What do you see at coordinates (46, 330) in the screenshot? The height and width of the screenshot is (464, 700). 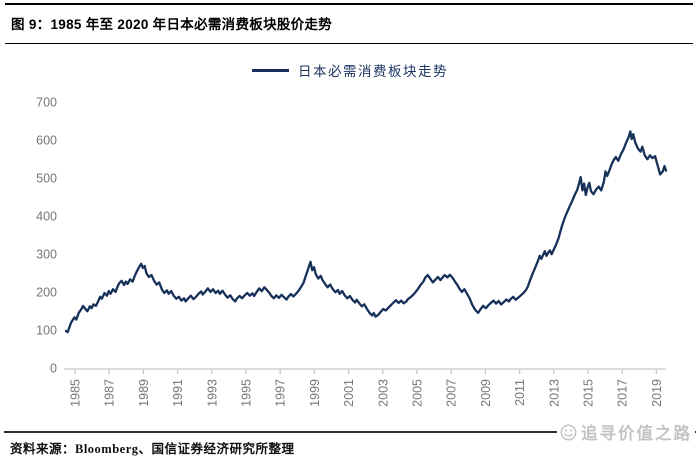 I see `svg-text: 100` at bounding box center [46, 330].